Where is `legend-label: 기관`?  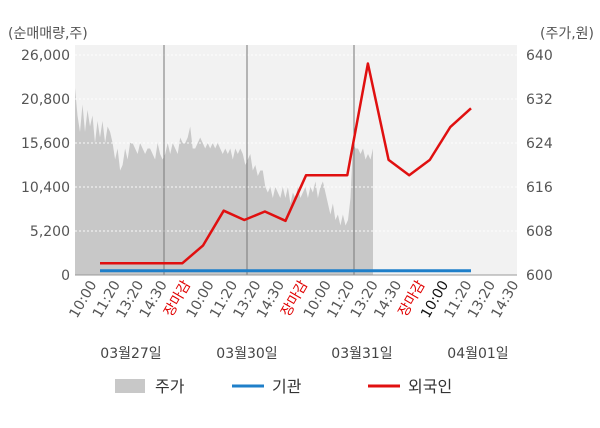
legend-label: 기관 is located at coordinates (287, 386).